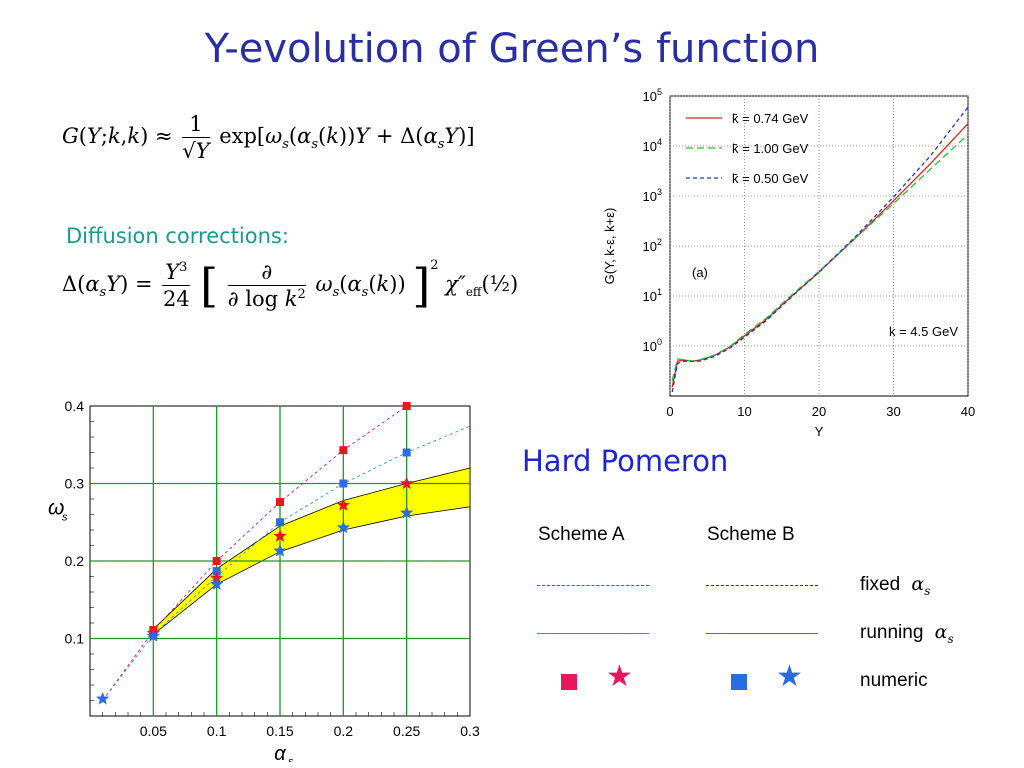  Describe the element at coordinates (75, 407) in the screenshot. I see `y-tick-label: 0.4` at that location.